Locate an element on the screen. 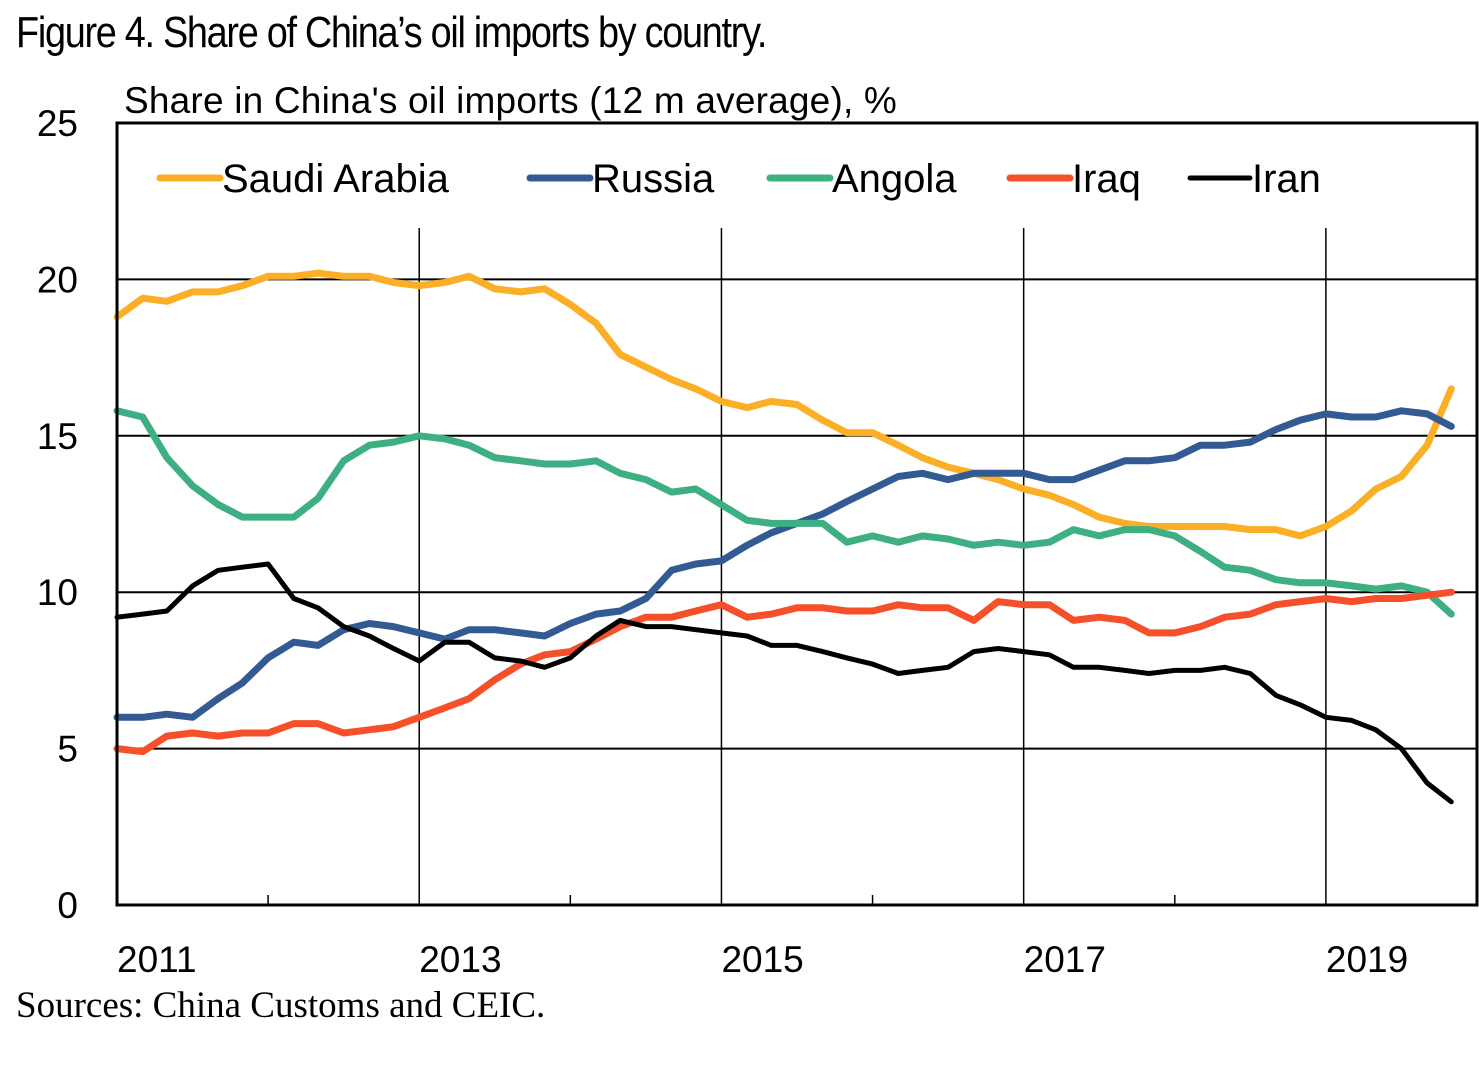 This screenshot has height=1065, width=1479. y-axis-ticks: 0 5 10 15 20 25 is located at coordinates (57, 514).